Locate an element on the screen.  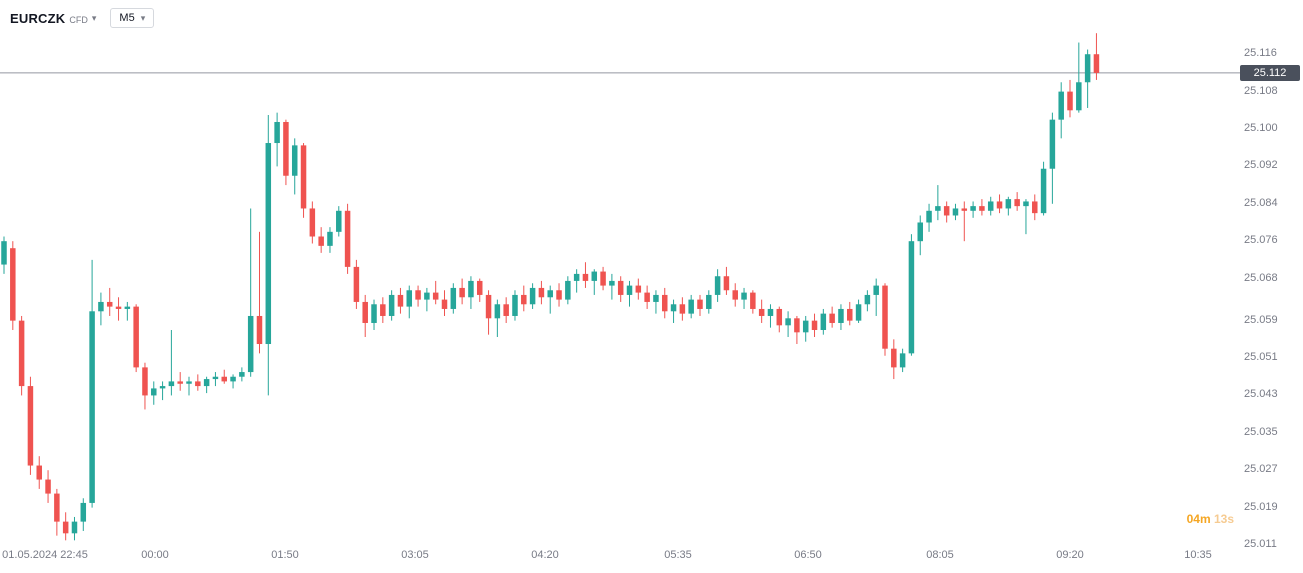
candle-close-countdown: 04m 13s is located at coordinates (1210, 519).